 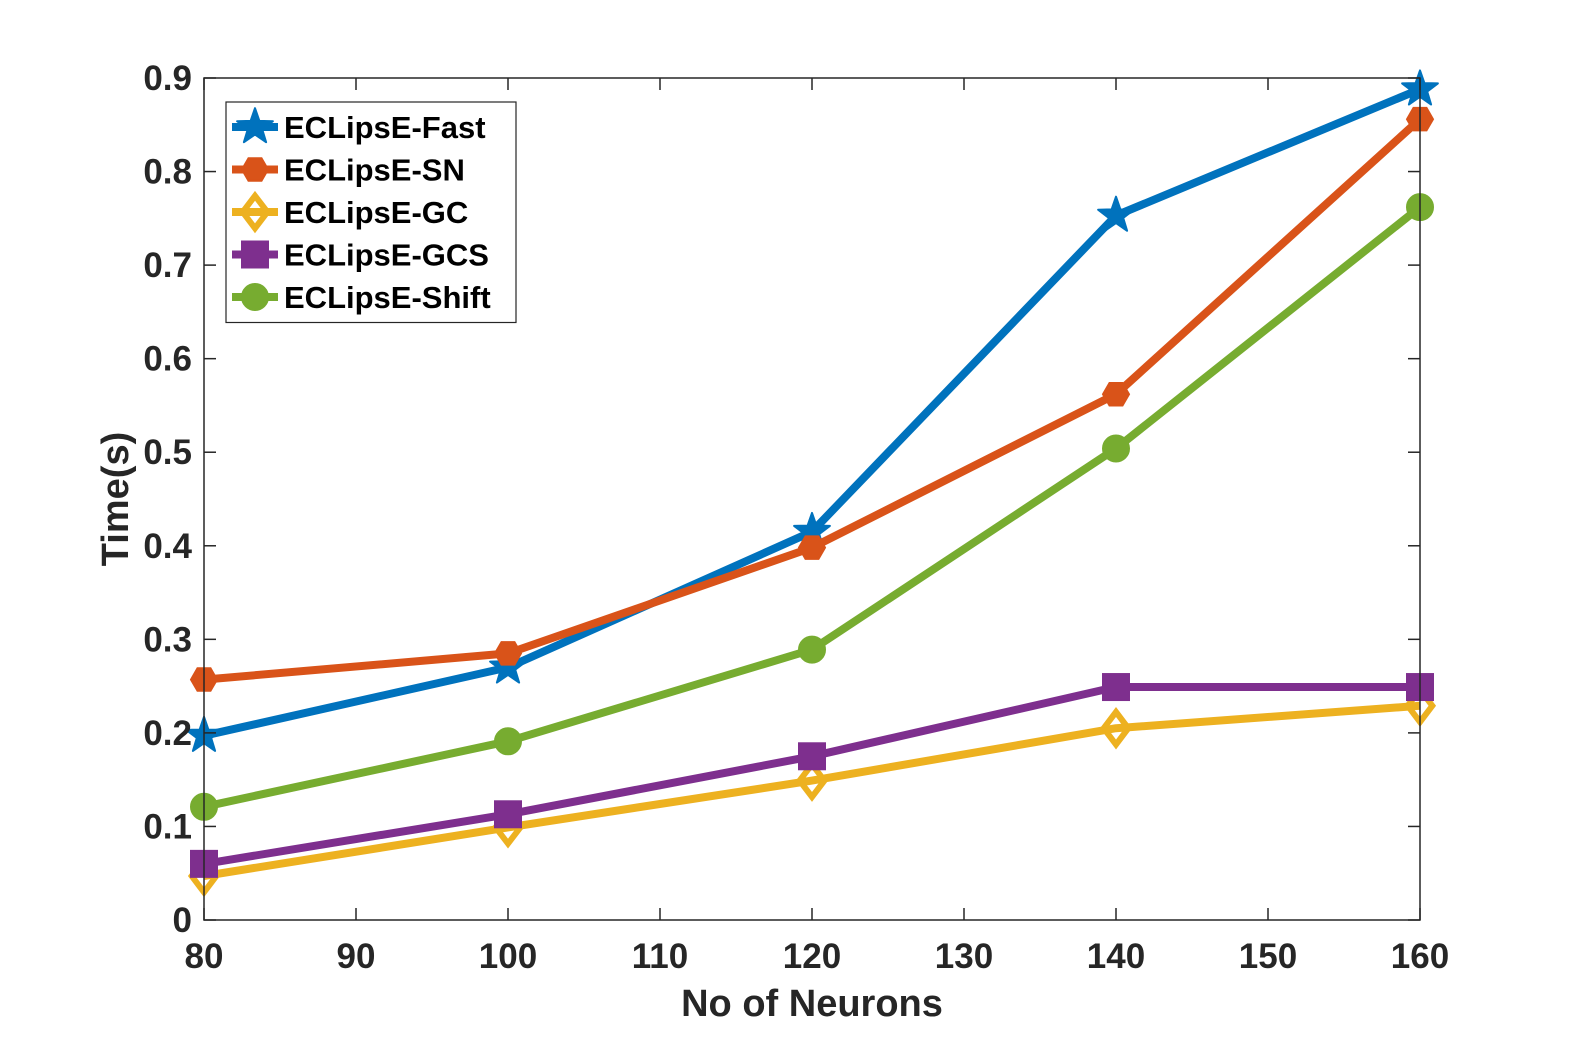 I want to click on legend-item-eclipse-sn: ECLipsE-SN, so click(x=348, y=170).